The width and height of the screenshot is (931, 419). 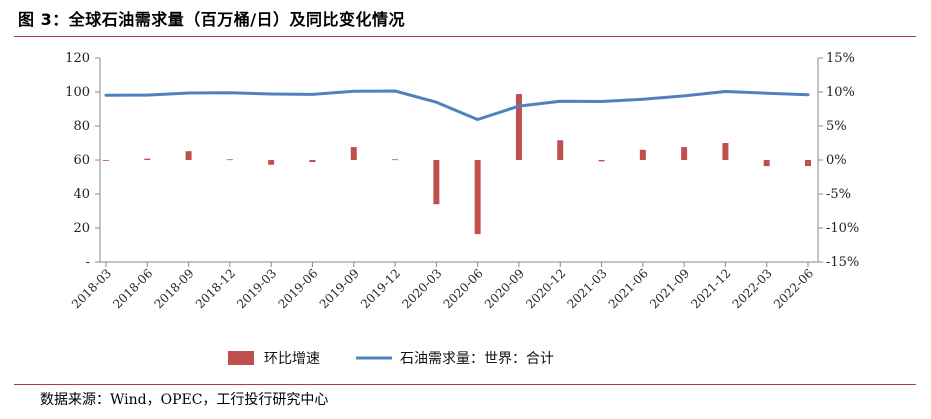 I want to click on right-tick-label: -10%, so click(x=842, y=228).